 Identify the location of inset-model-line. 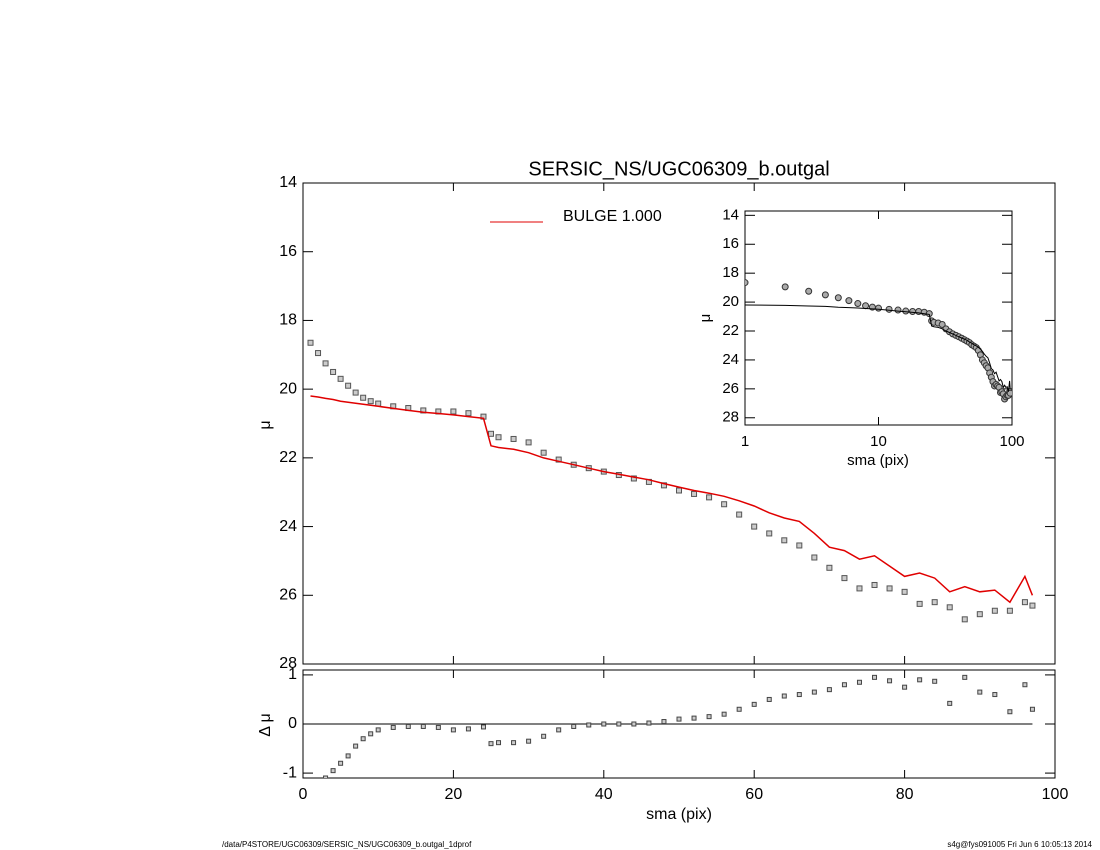
(878, 348).